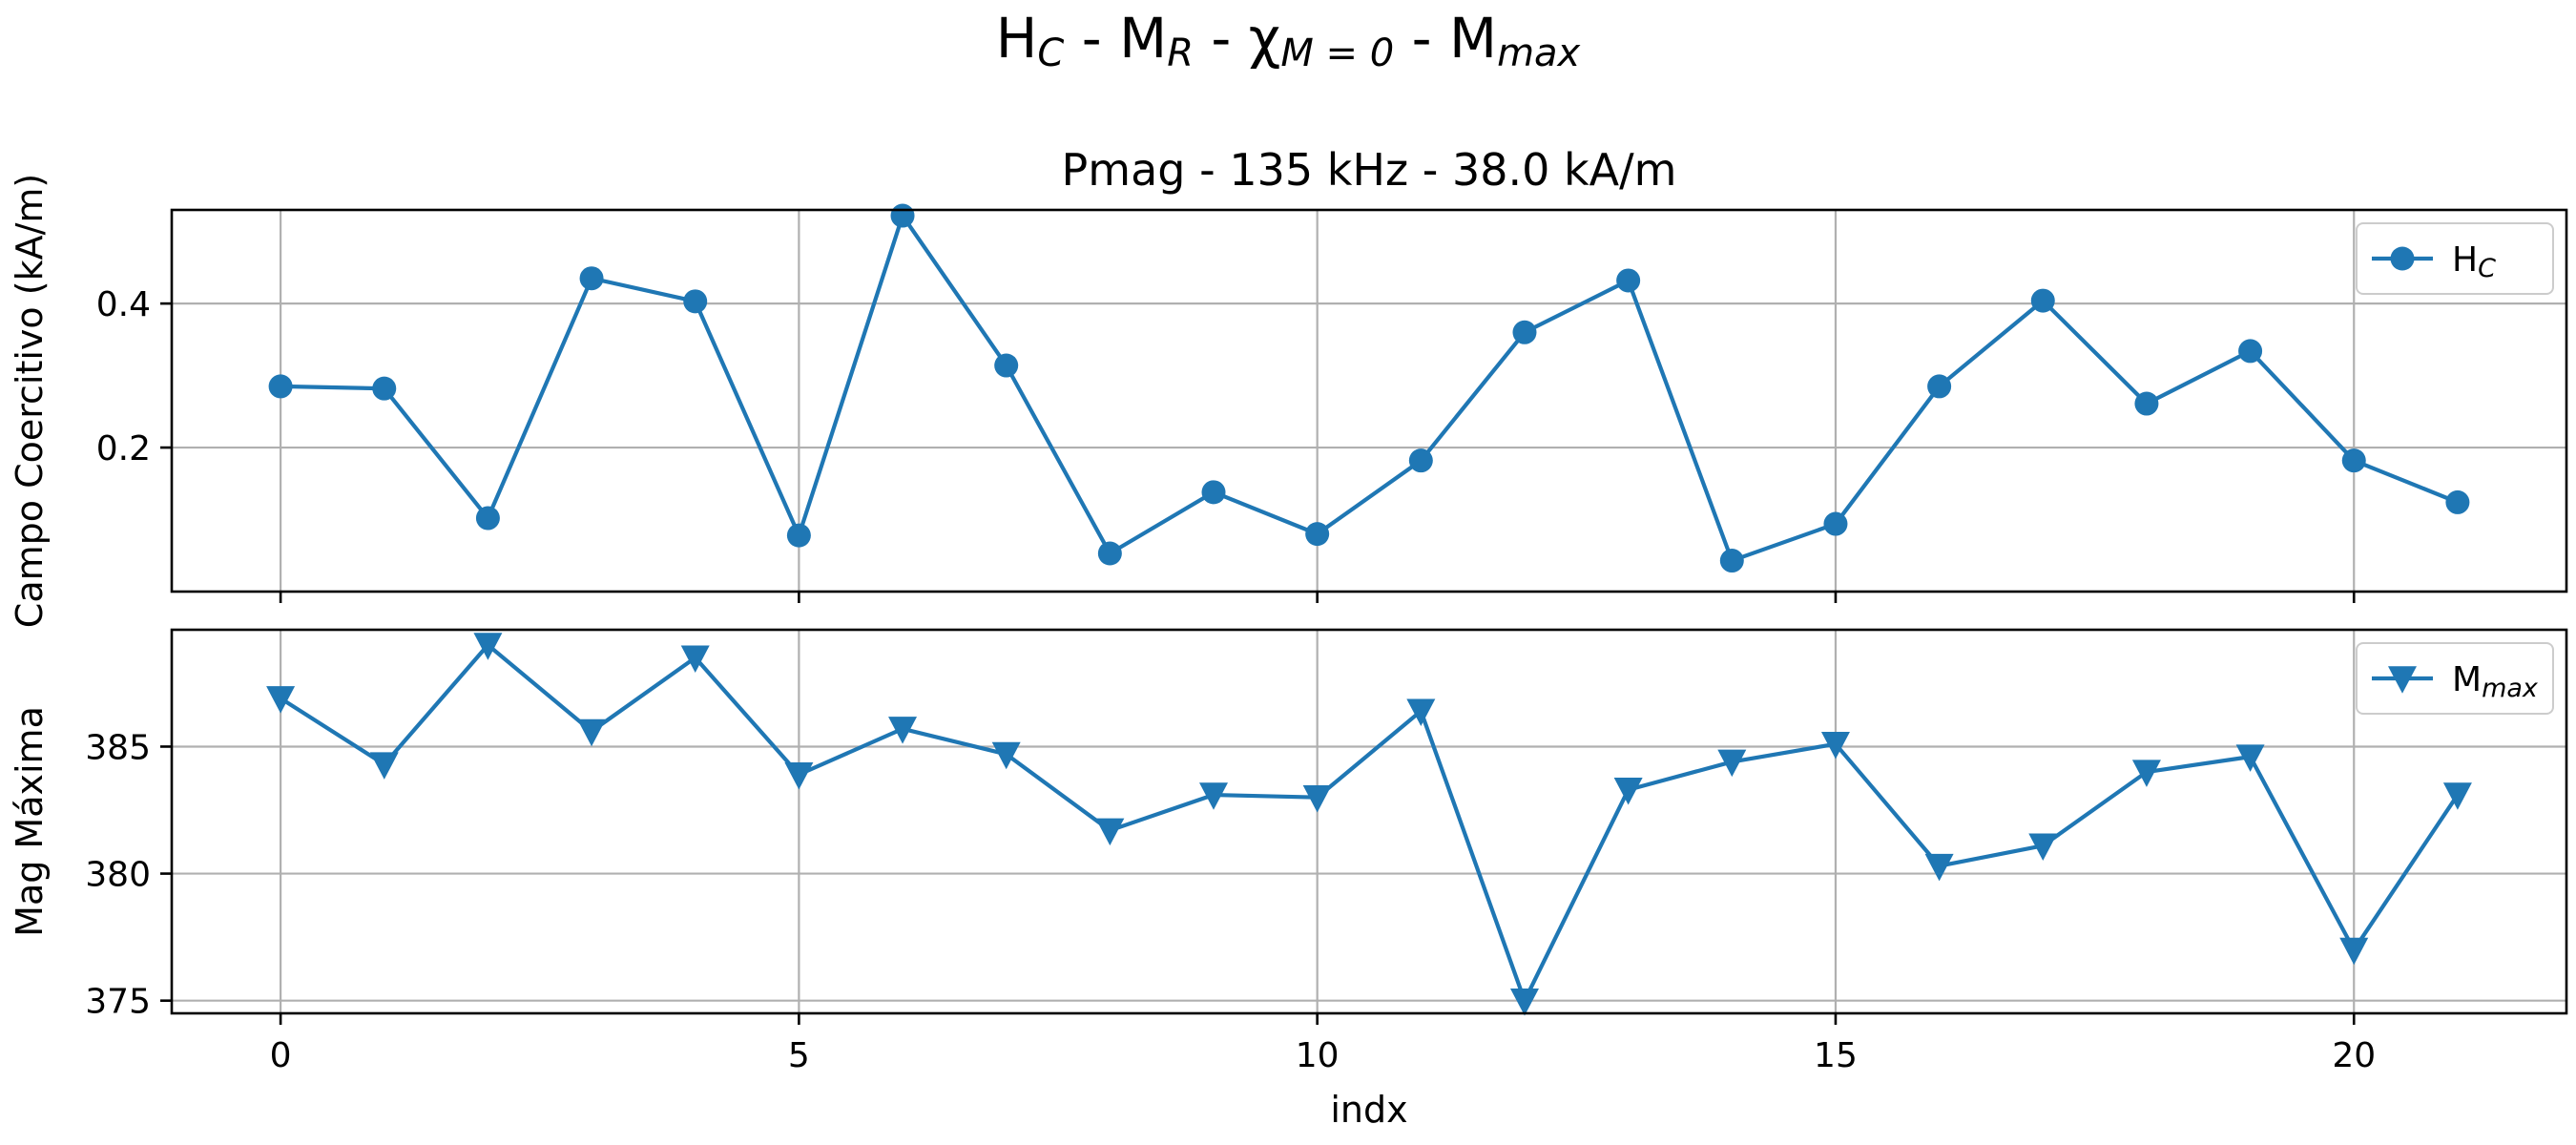 This screenshot has height=1145, width=2576. I want to click on legend-label: HC, so click(2474, 261).